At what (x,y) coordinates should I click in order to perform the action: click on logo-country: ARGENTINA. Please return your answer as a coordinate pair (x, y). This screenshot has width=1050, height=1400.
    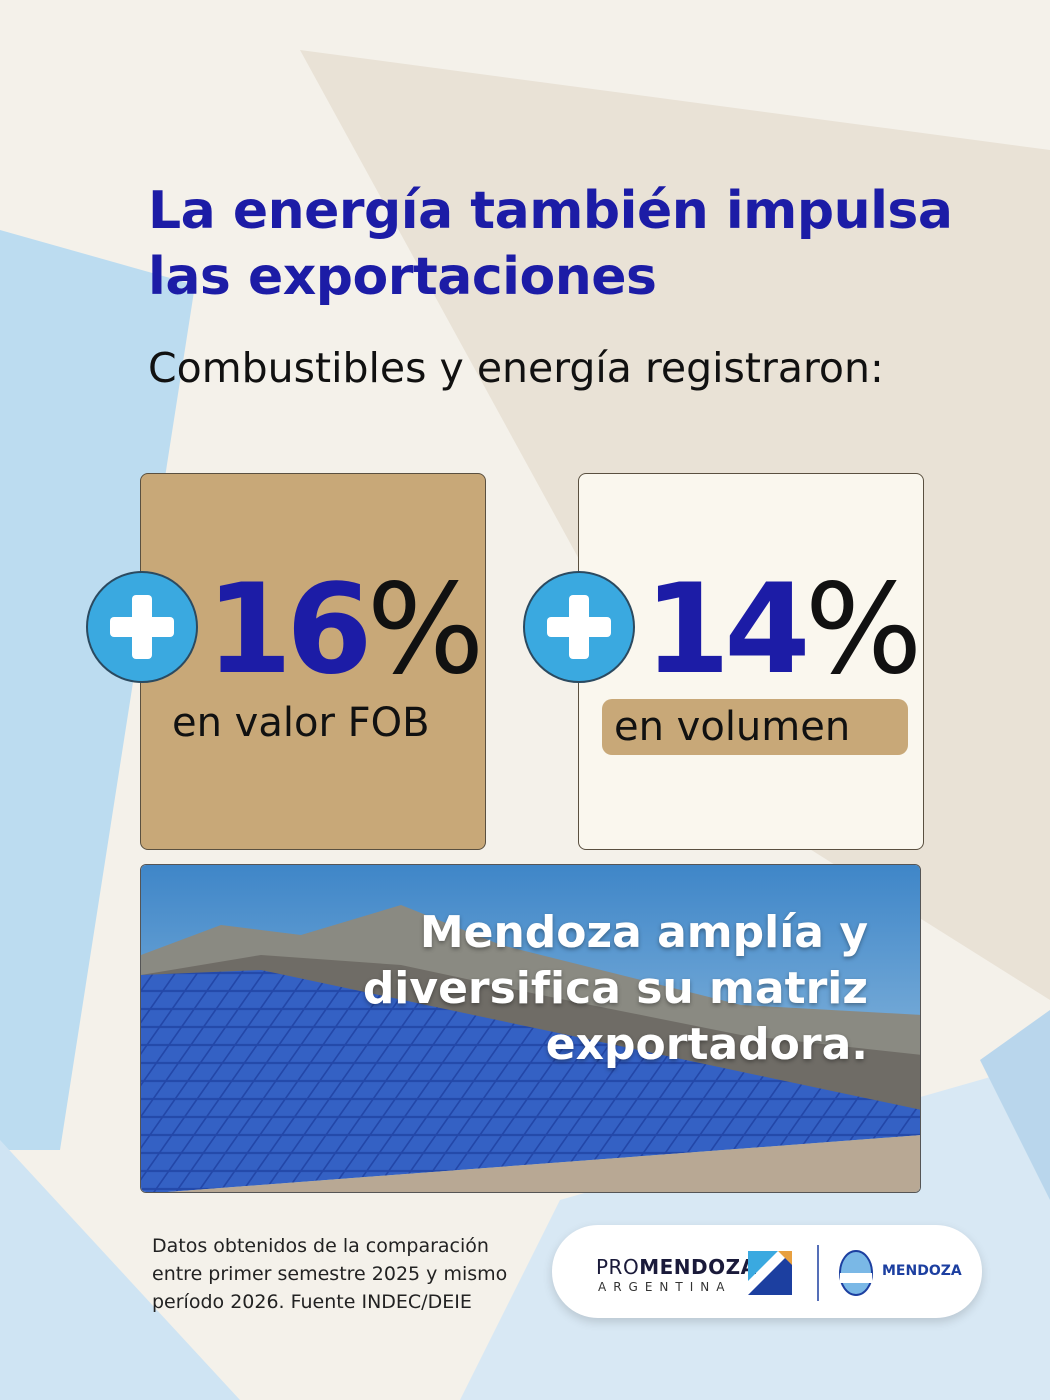
    Looking at the image, I should click on (665, 1287).